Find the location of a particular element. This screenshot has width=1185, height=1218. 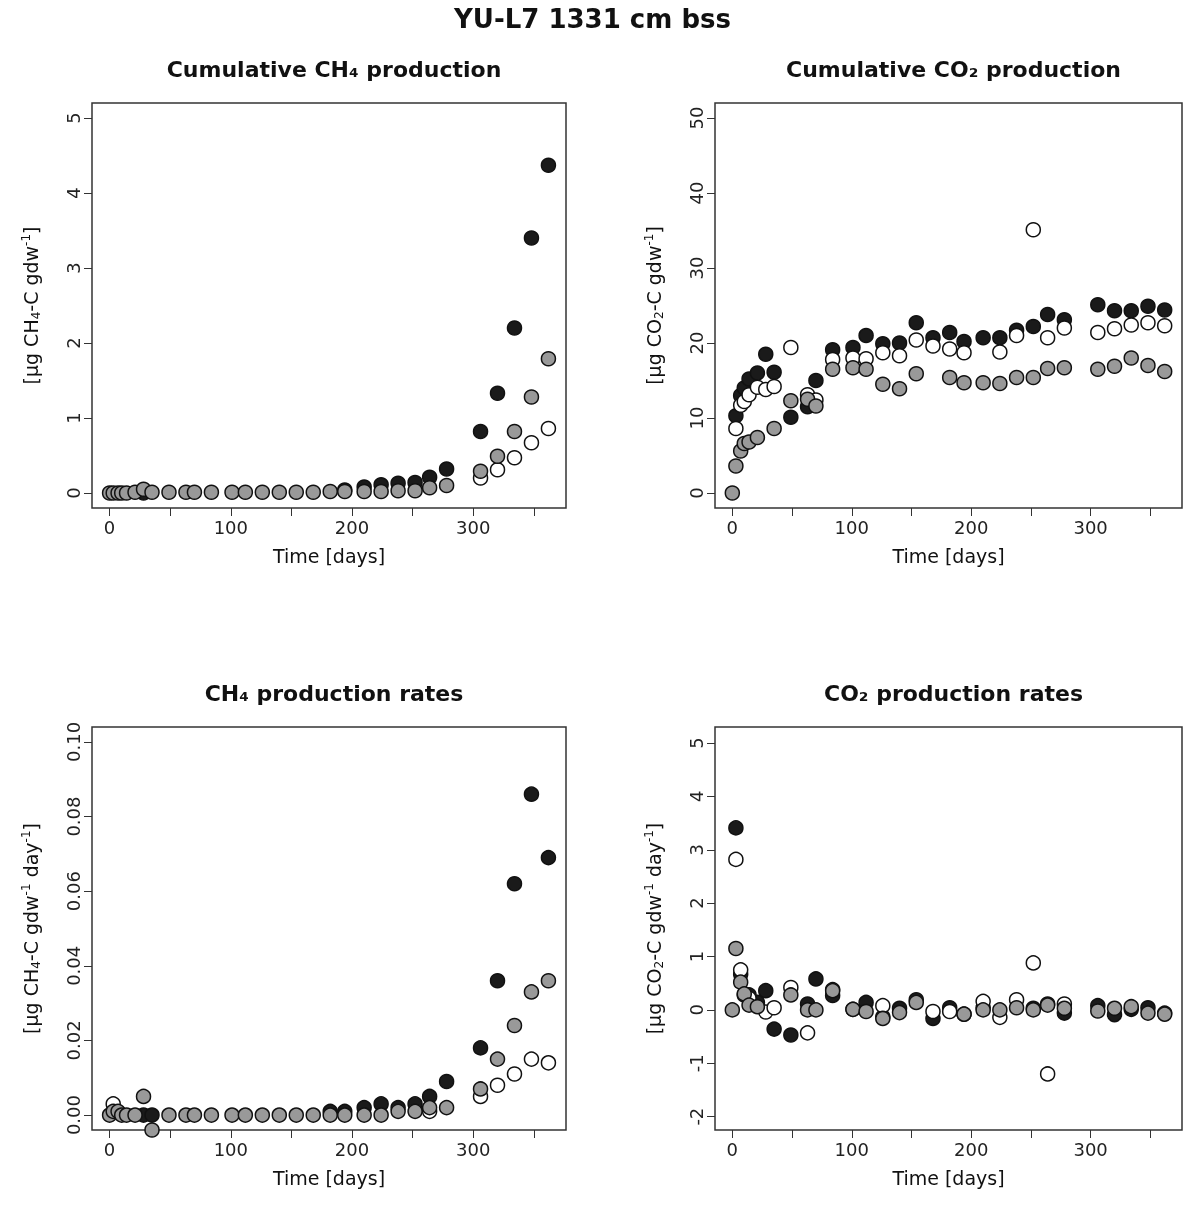

y-tick-label: 0.06 is located at coordinates (73, 891).